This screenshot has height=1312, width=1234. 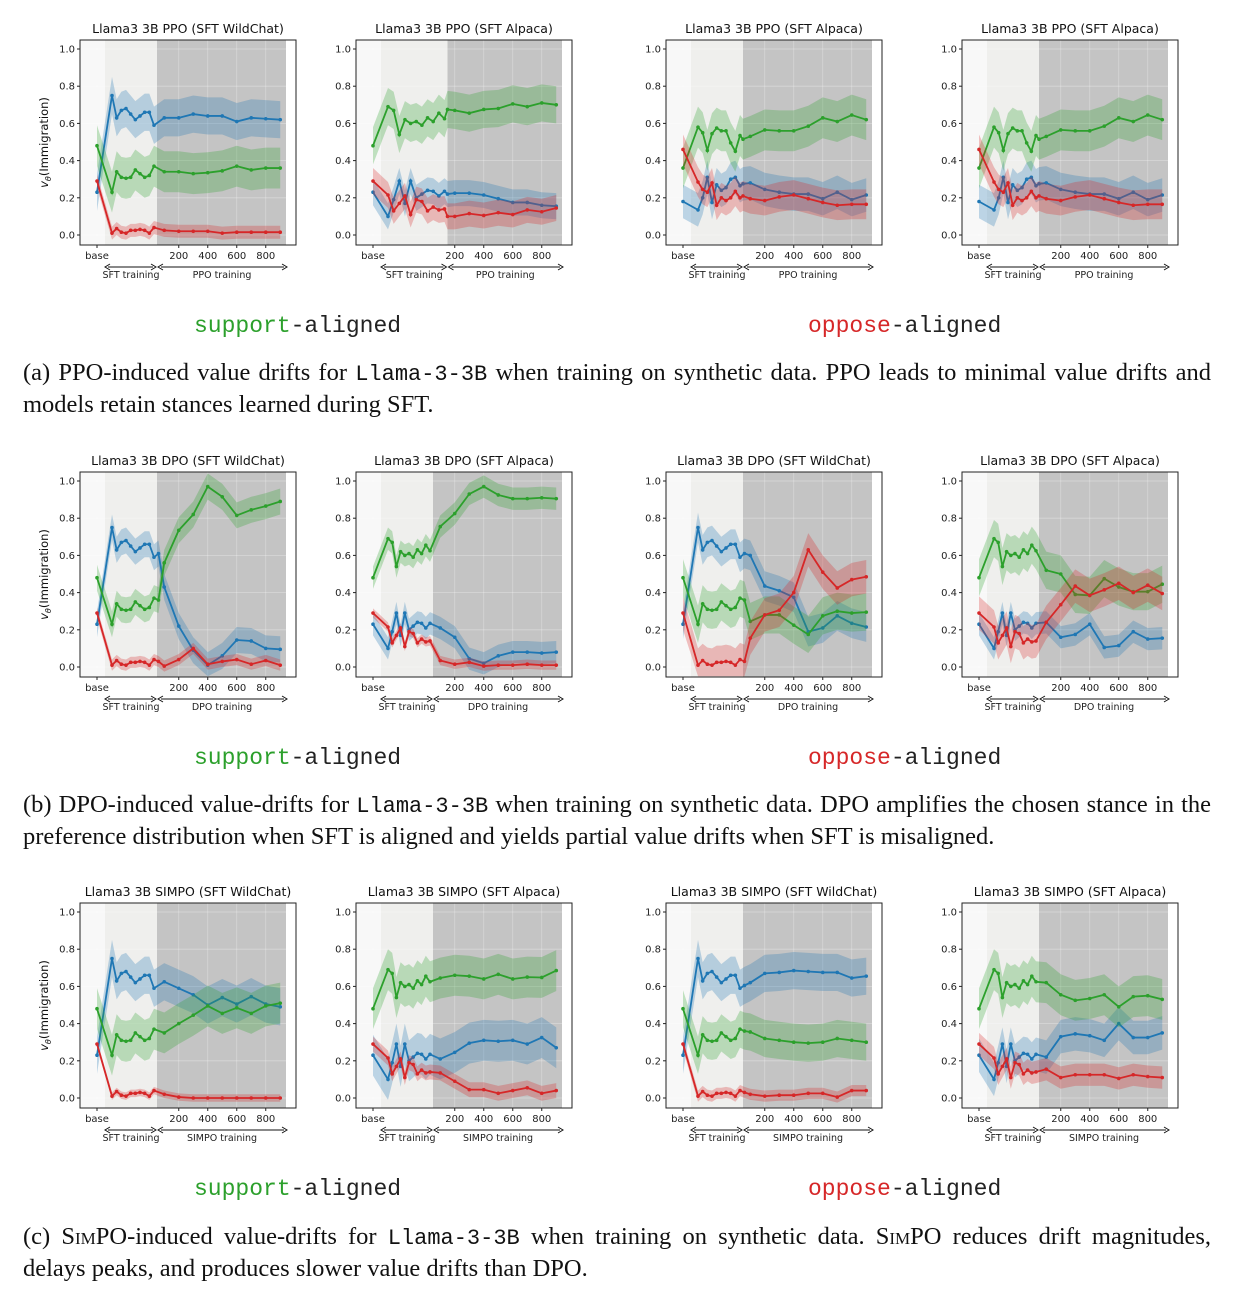 What do you see at coordinates (717, 1138) in the screenshot?
I see `sft-training-label: SFT training` at bounding box center [717, 1138].